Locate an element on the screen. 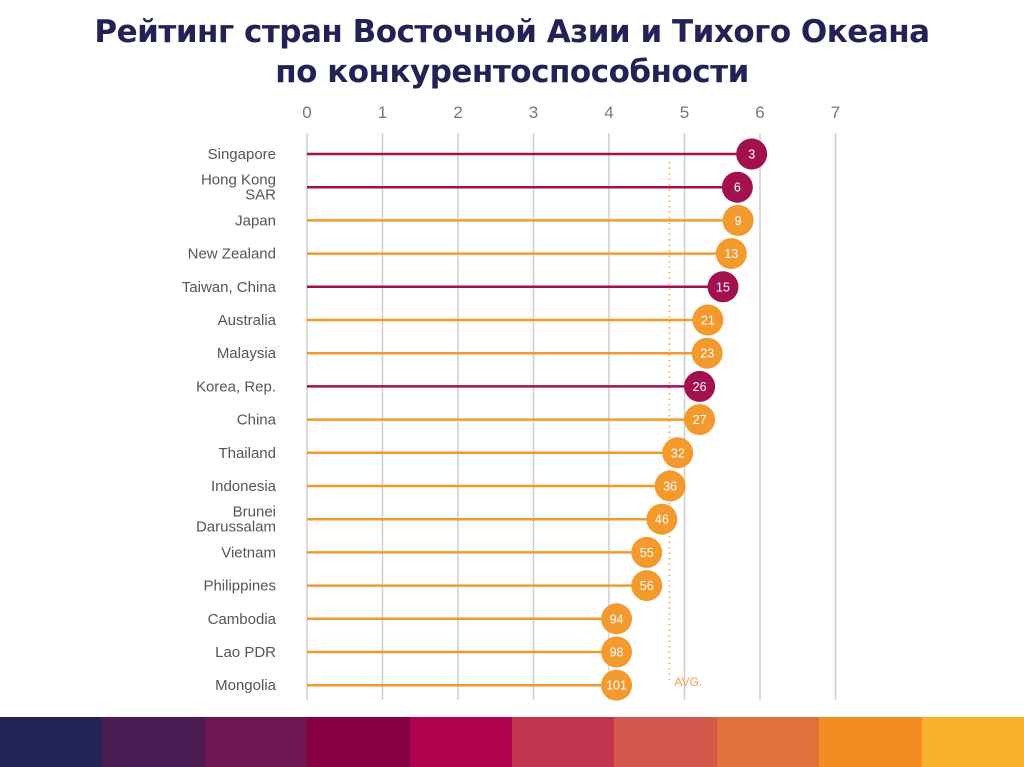 This screenshot has height=767, width=1024. country-label: Singapore is located at coordinates (242, 154).